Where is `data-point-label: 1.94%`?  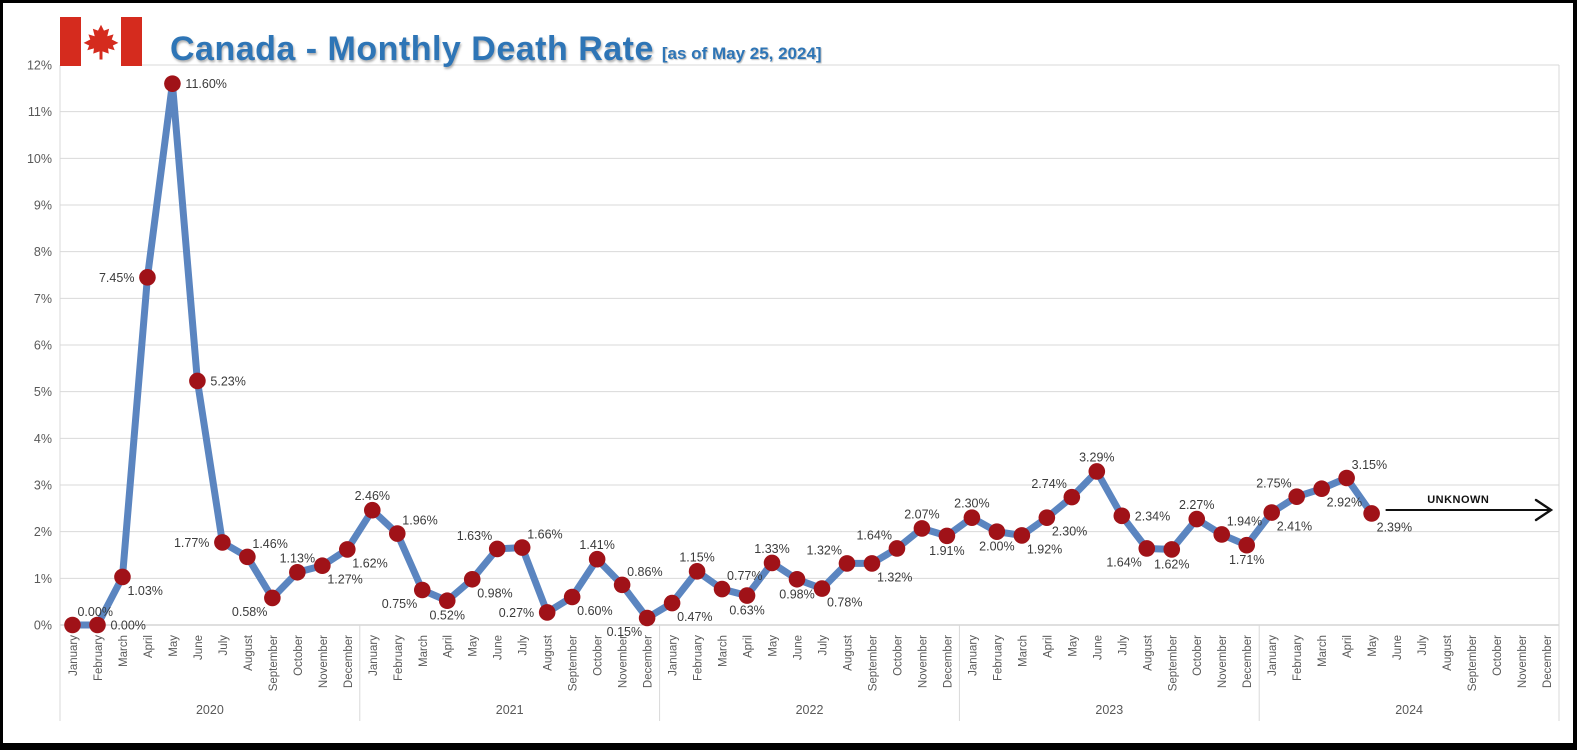 data-point-label: 1.94% is located at coordinates (1244, 521).